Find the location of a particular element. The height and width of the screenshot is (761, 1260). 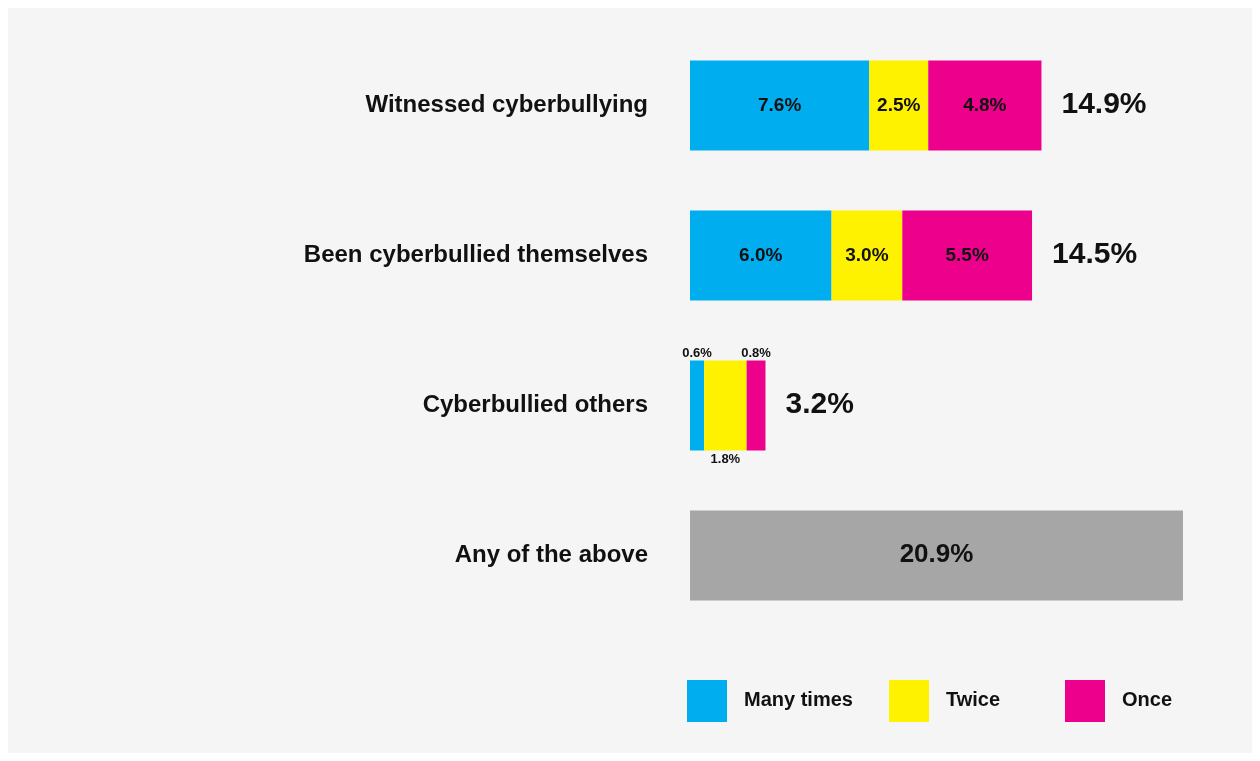

legend-label: Many times is located at coordinates (798, 699).